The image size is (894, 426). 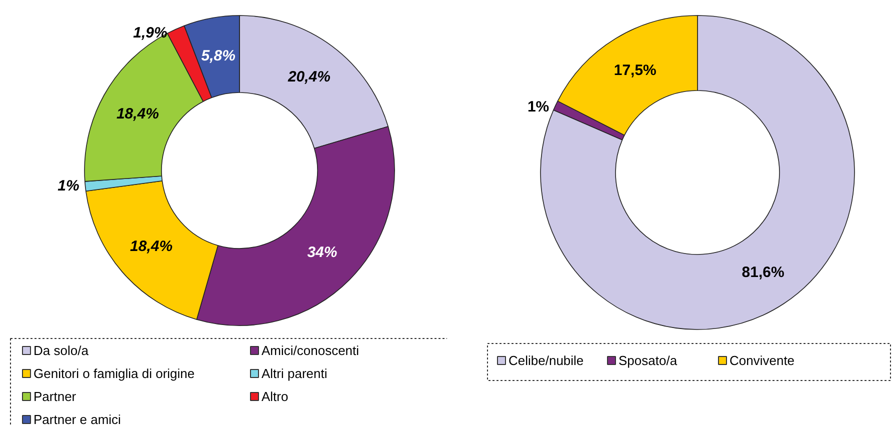 I want to click on data-label: 20,4%, so click(x=308, y=77).